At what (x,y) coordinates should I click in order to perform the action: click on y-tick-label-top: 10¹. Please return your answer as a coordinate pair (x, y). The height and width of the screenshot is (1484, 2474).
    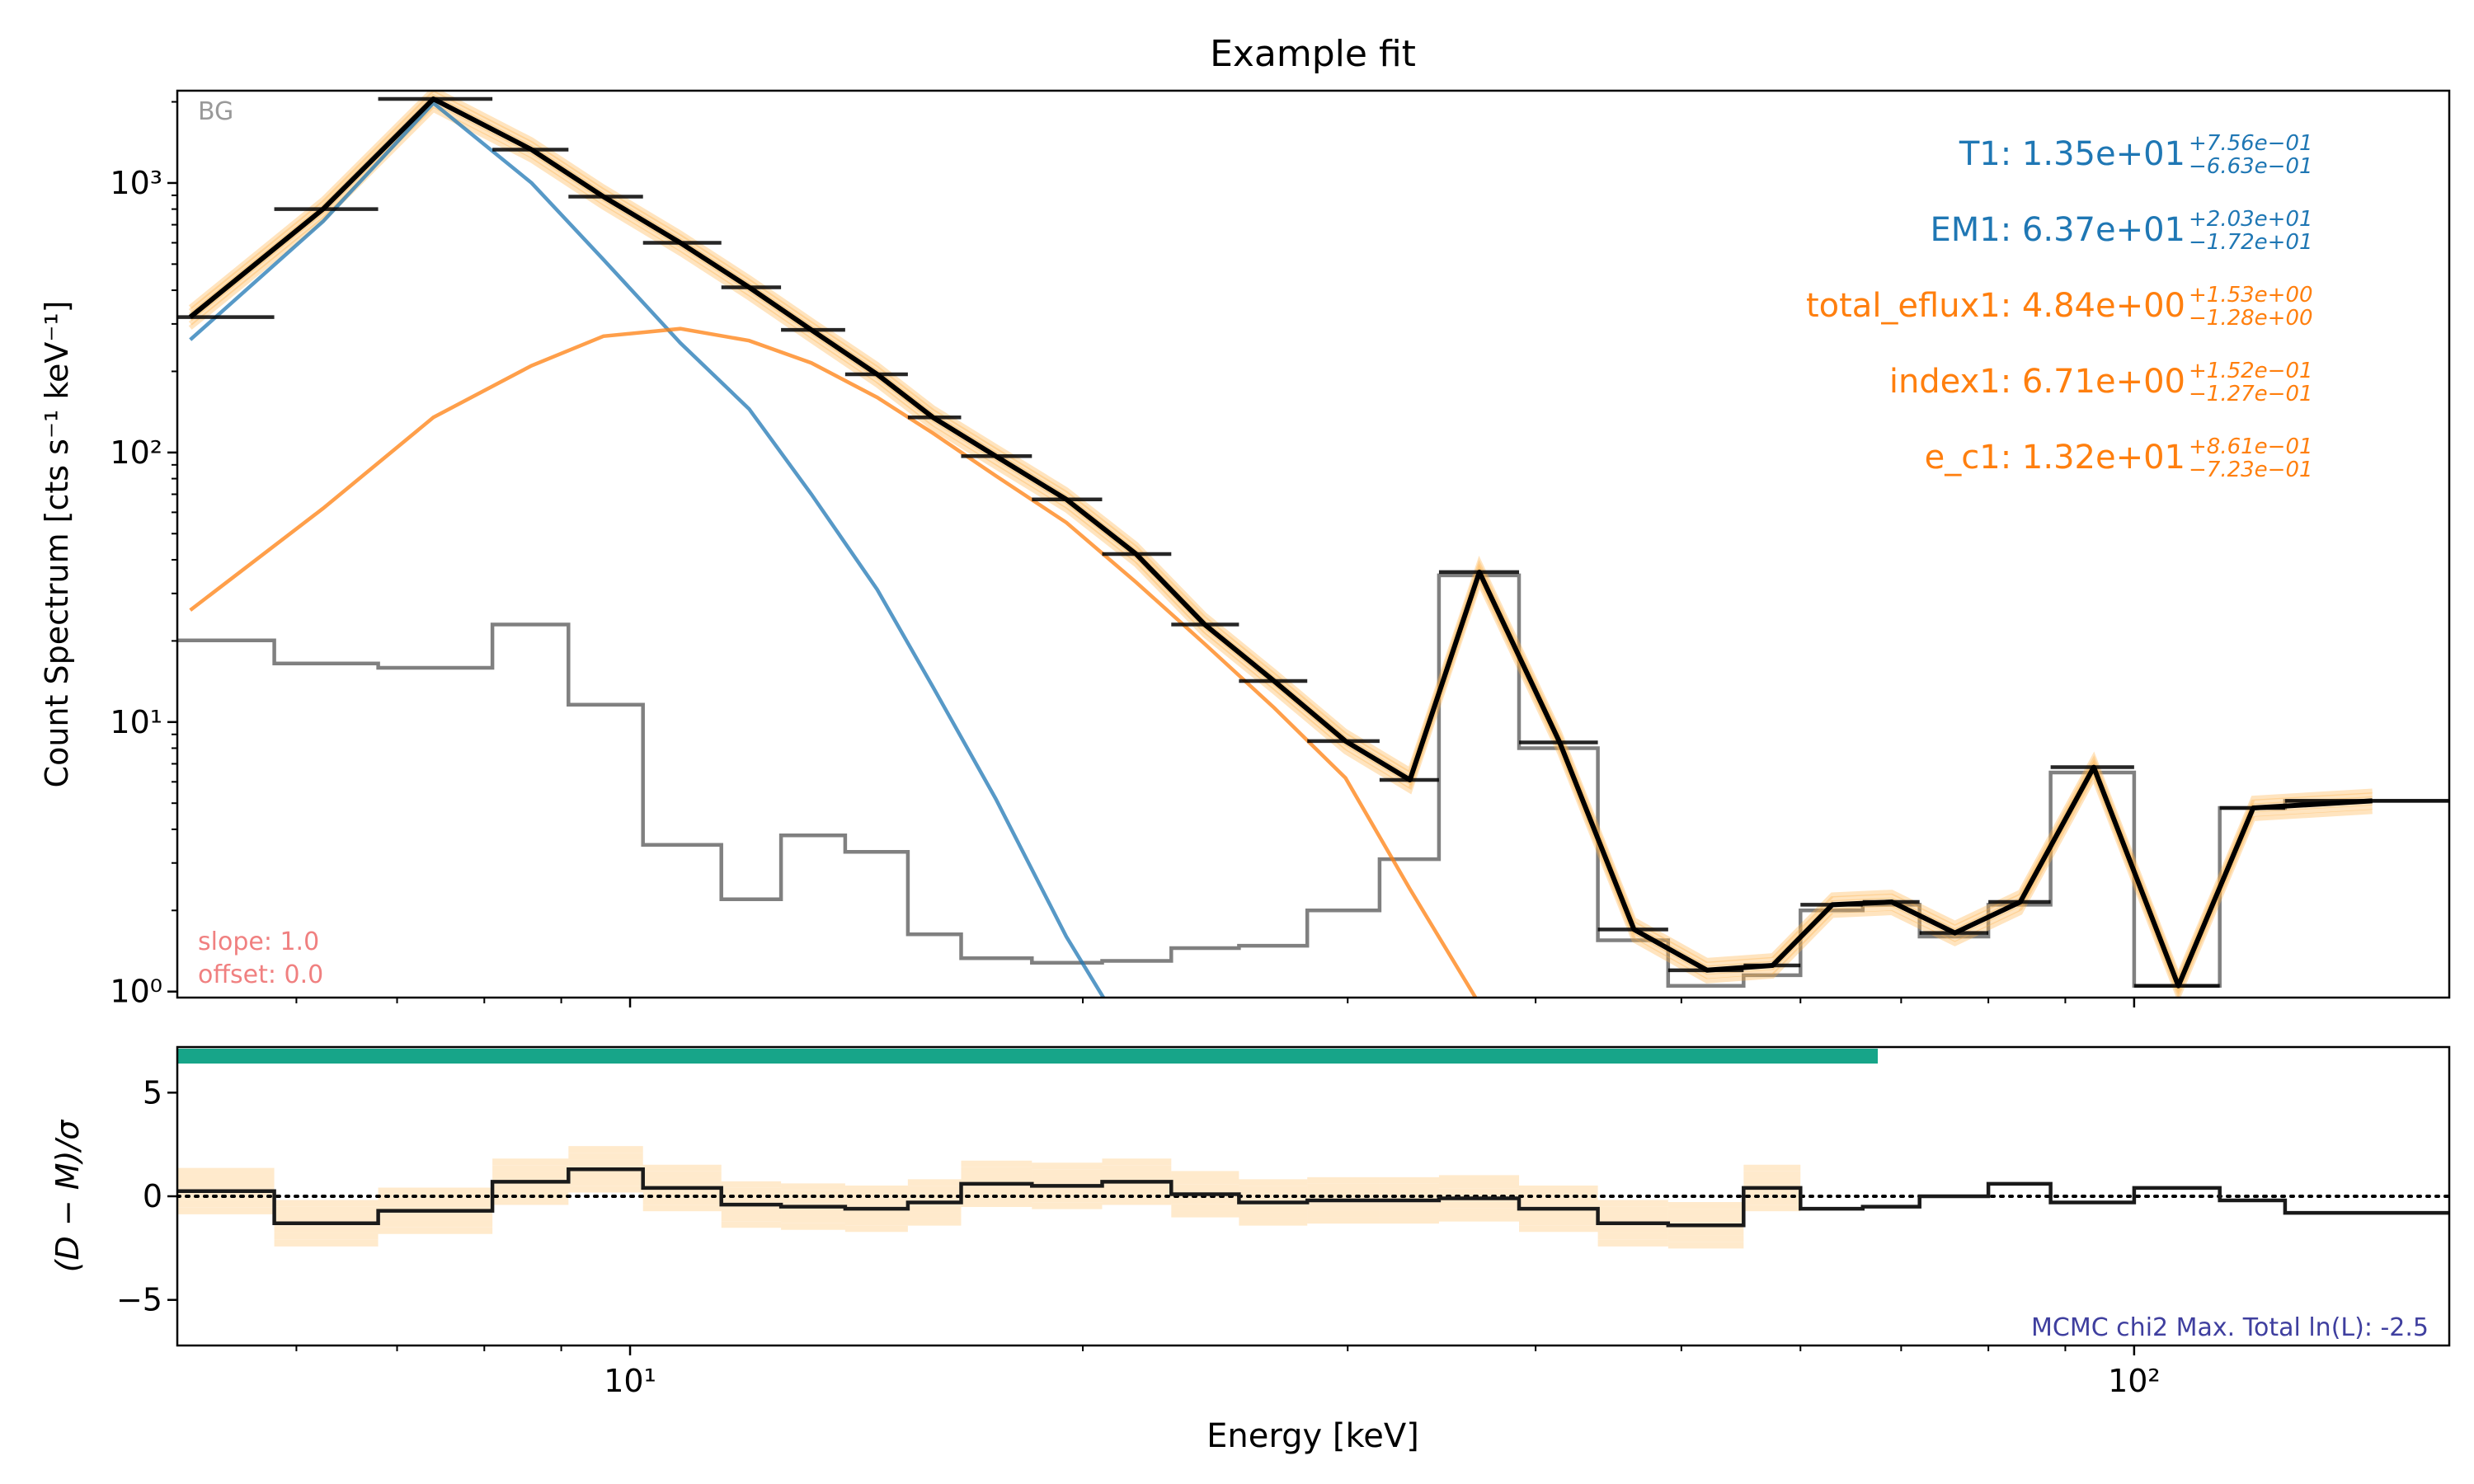
    Looking at the image, I should click on (136, 722).